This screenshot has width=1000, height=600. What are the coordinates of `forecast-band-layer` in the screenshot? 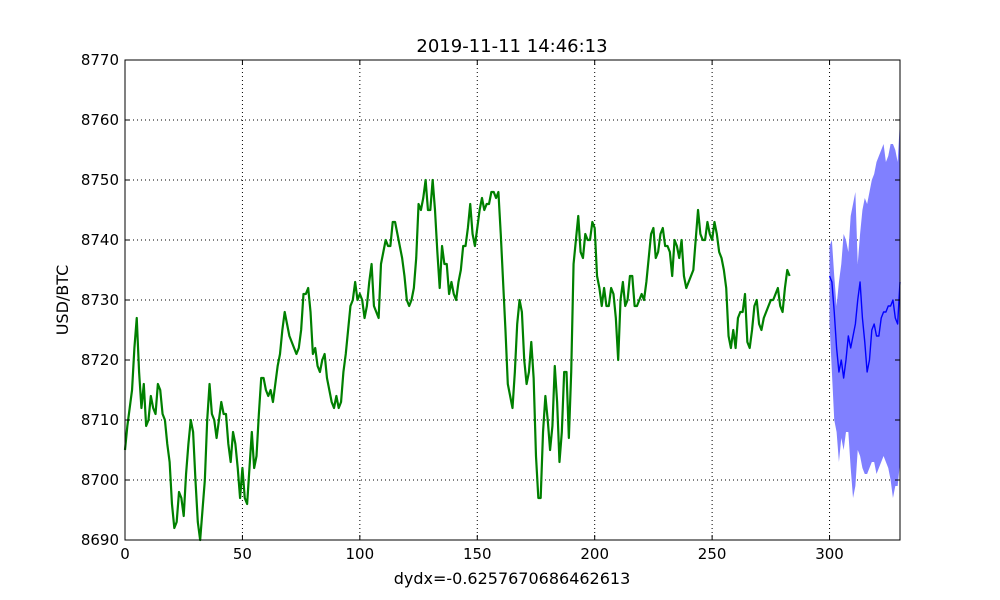 It's located at (864, 309).